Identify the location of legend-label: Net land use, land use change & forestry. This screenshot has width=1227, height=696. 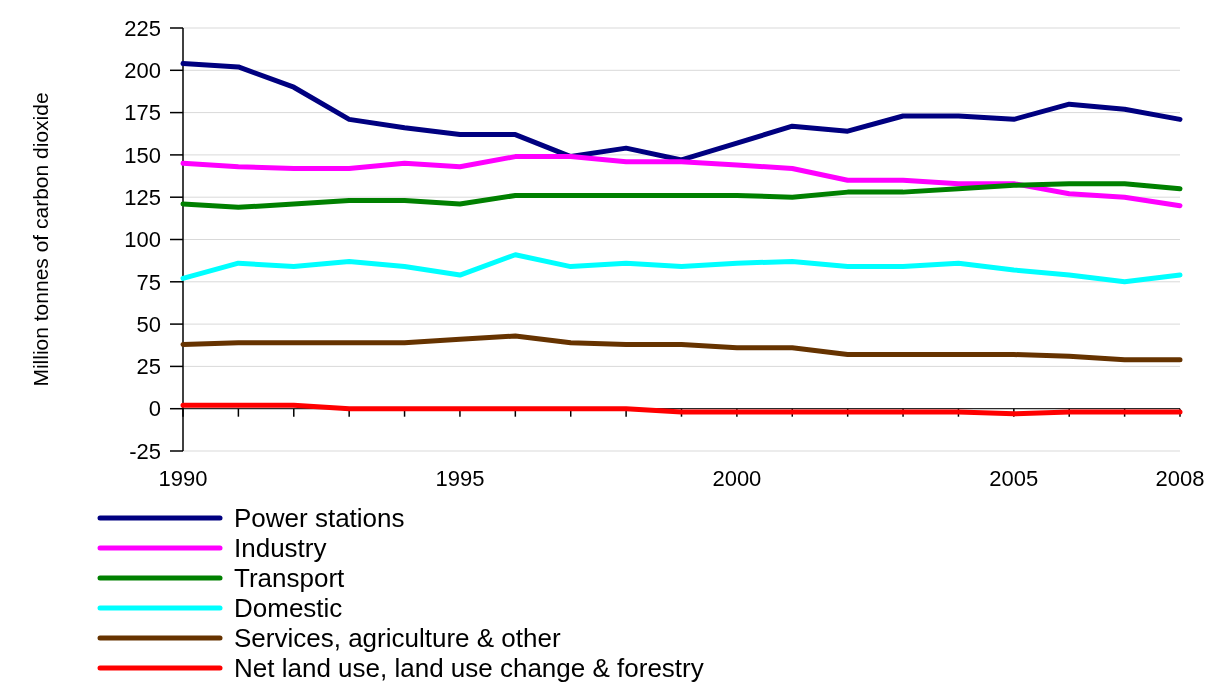
(469, 668).